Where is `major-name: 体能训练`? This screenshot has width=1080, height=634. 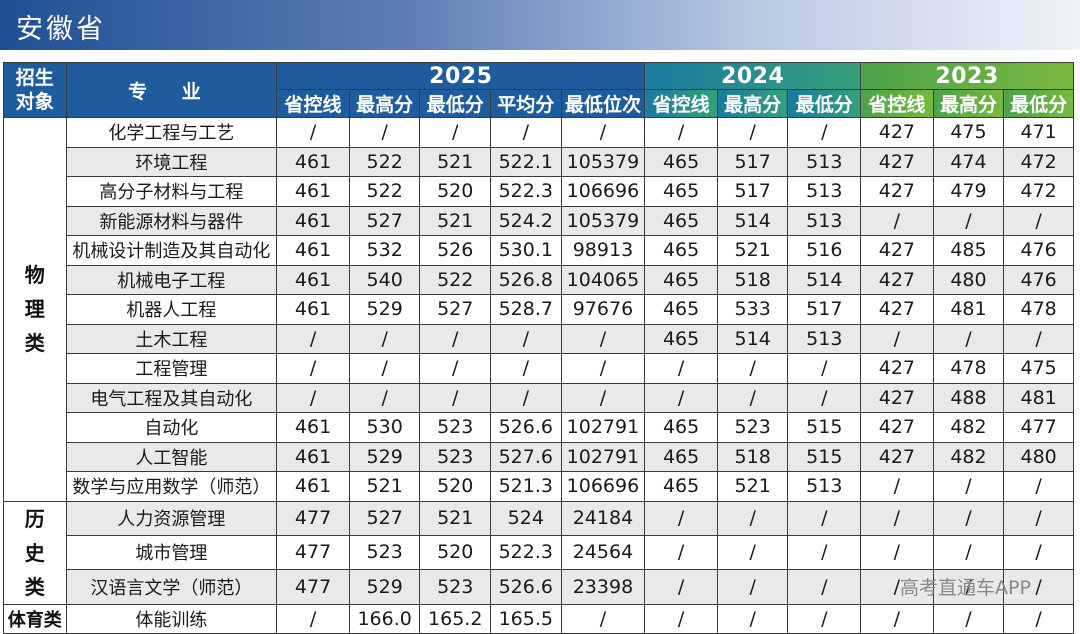 major-name: 体能训练 is located at coordinates (171, 618).